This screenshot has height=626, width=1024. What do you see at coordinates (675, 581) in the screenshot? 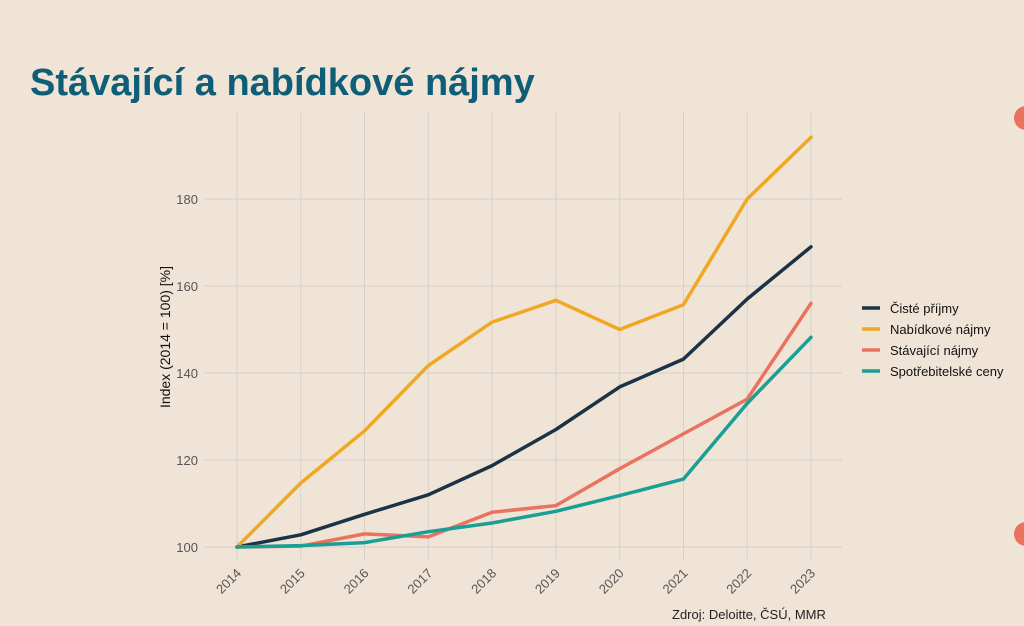
I see `x-tick-label: 2021` at bounding box center [675, 581].